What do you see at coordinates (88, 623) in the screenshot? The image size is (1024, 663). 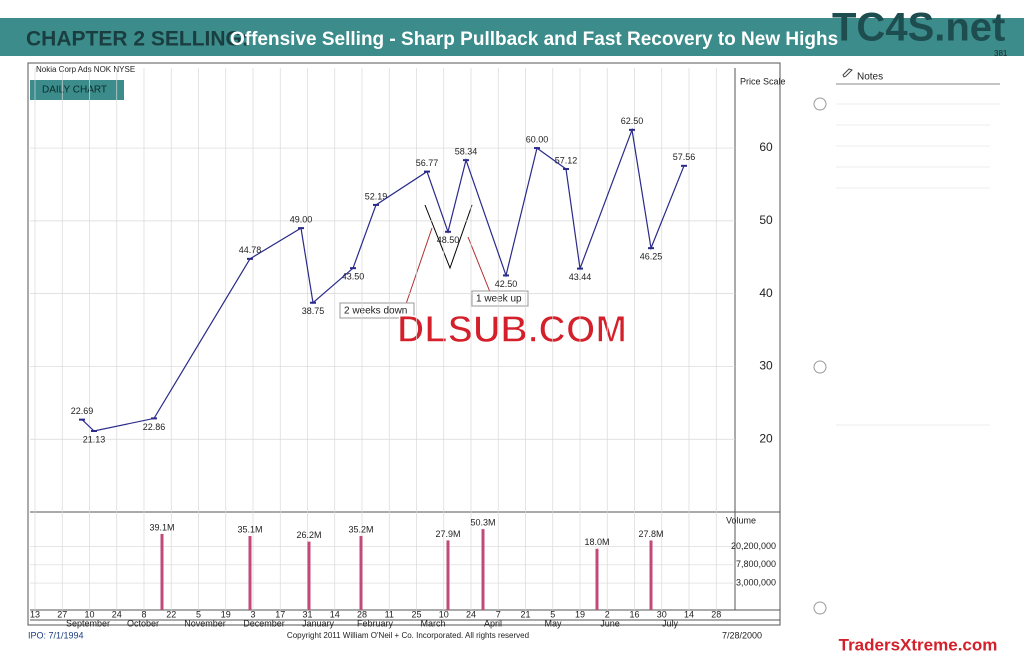 I see `month-label: September` at bounding box center [88, 623].